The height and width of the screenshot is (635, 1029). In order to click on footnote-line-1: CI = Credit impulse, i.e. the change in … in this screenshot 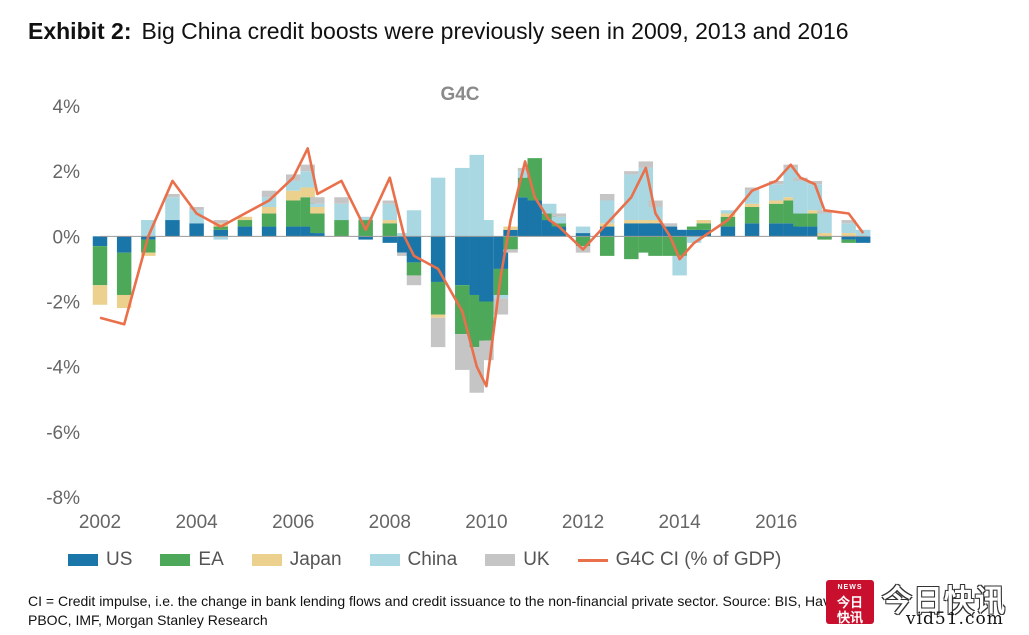, I will do `click(437, 601)`.